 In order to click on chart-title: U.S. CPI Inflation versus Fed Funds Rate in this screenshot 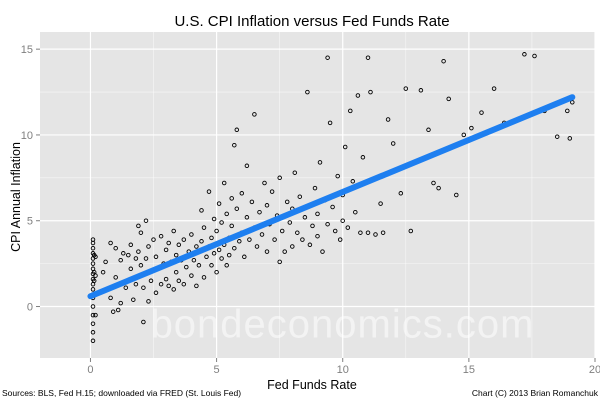, I will do `click(311, 21)`.